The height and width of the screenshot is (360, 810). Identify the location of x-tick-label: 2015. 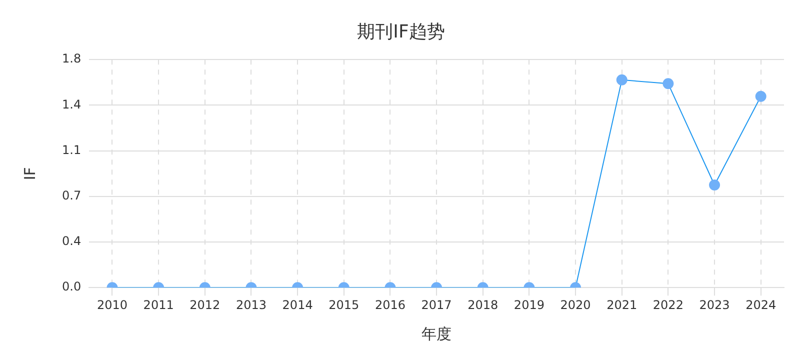
(344, 305).